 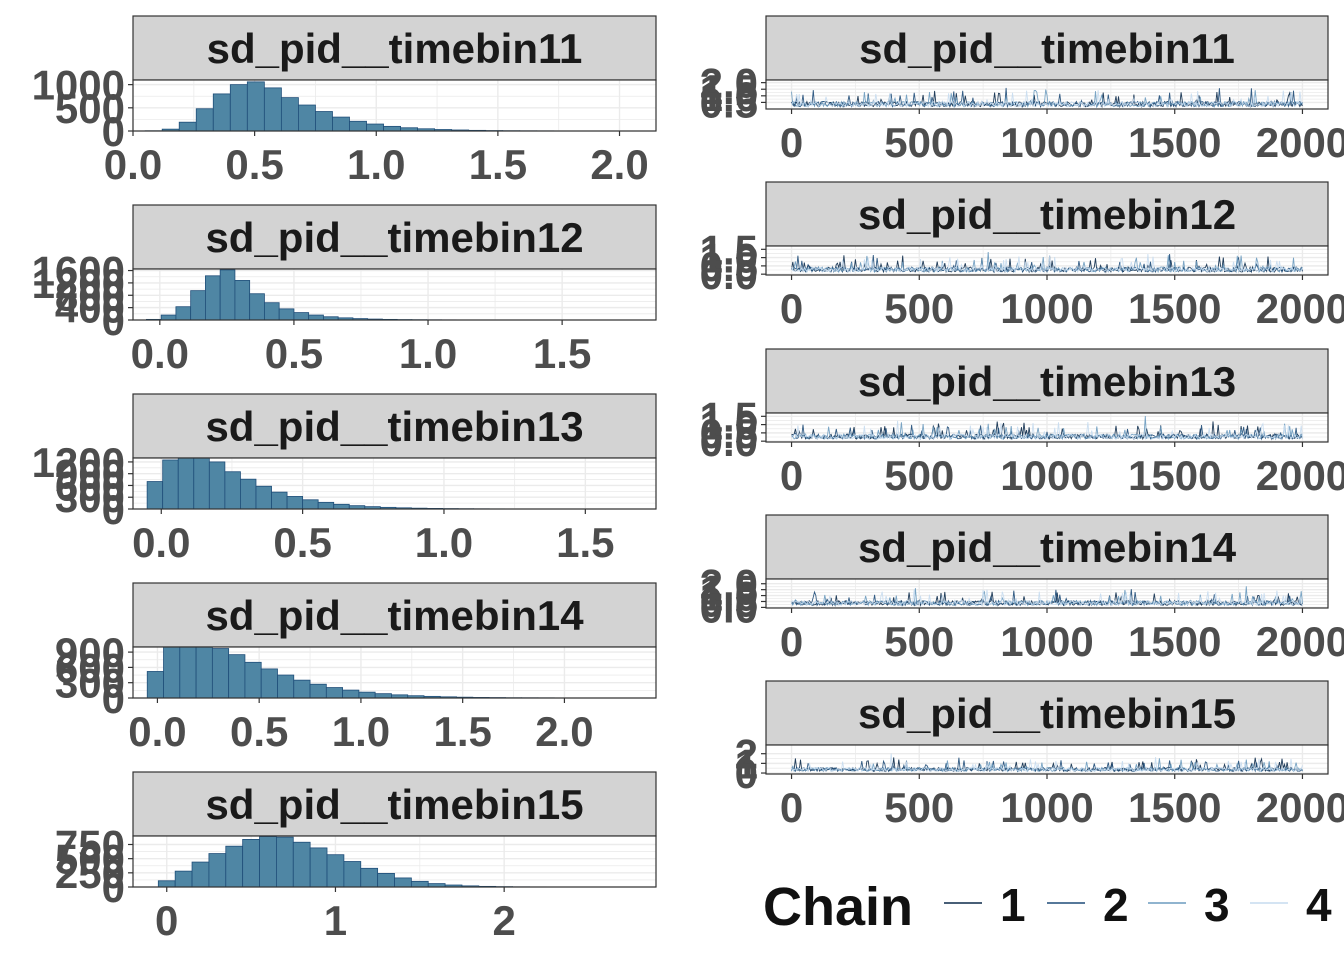 I want to click on y-tick-label: 900, so click(x=90, y=652).